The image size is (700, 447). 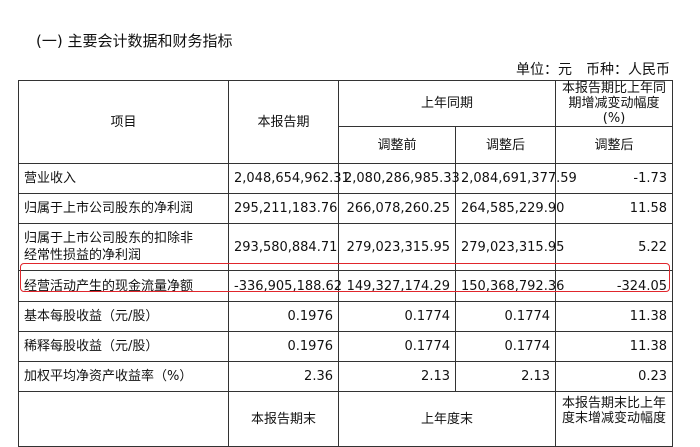 I want to click on row-label: 基本每股收益（元/股）, so click(x=91, y=316).